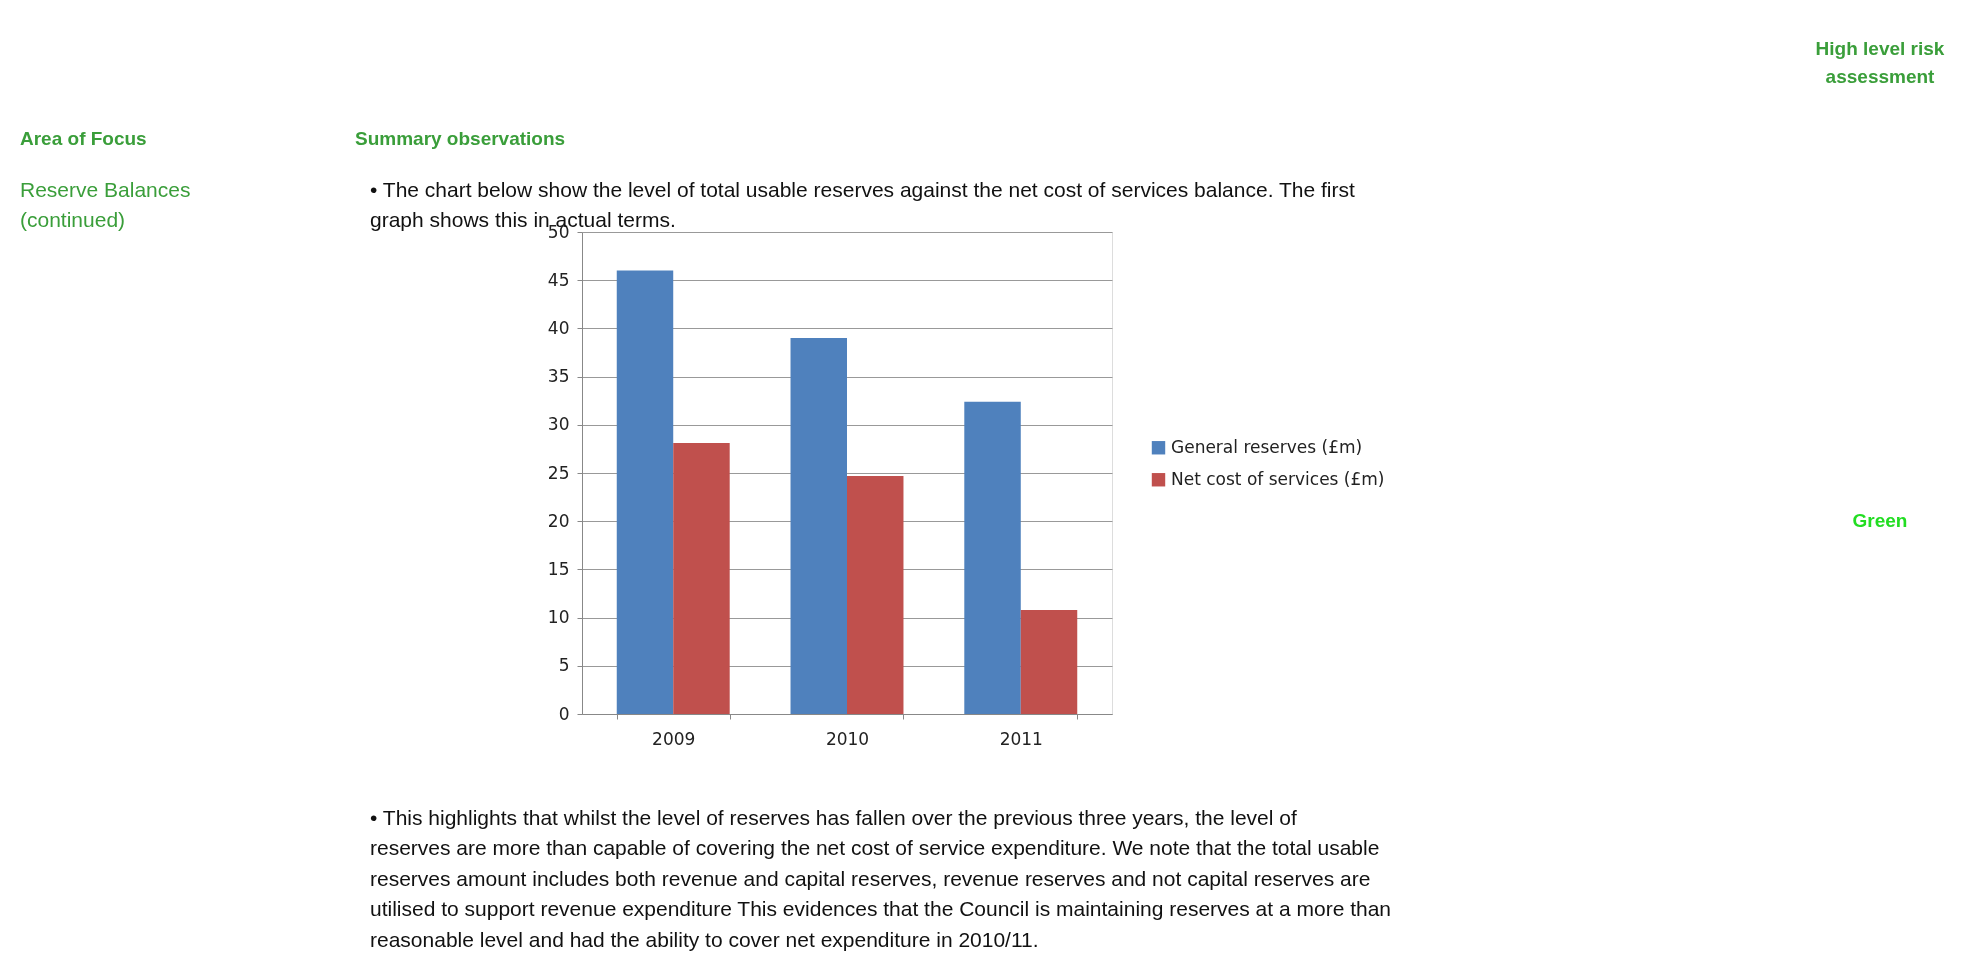 The image size is (1984, 963). I want to click on y-tick-label: 45, so click(558, 279).